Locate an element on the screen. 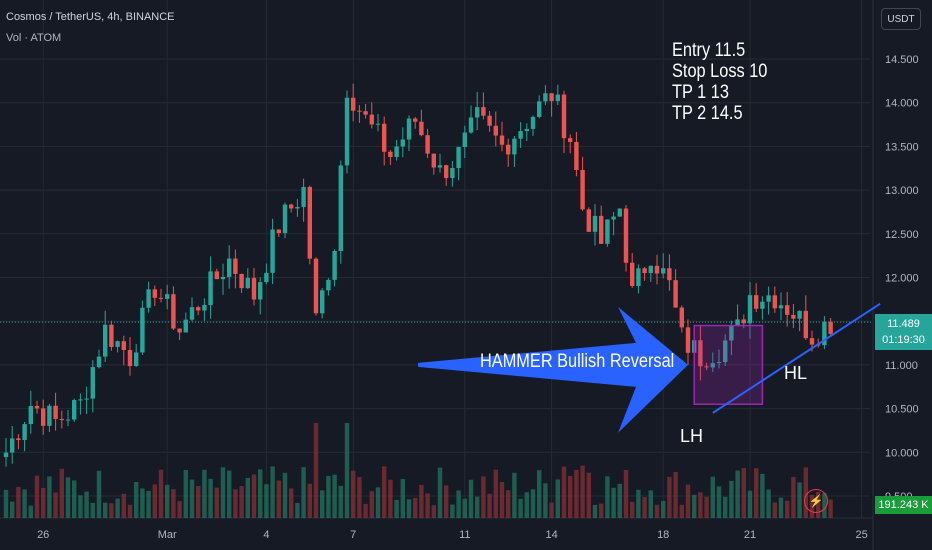  y-tick-label: 12.500 is located at coordinates (902, 235).